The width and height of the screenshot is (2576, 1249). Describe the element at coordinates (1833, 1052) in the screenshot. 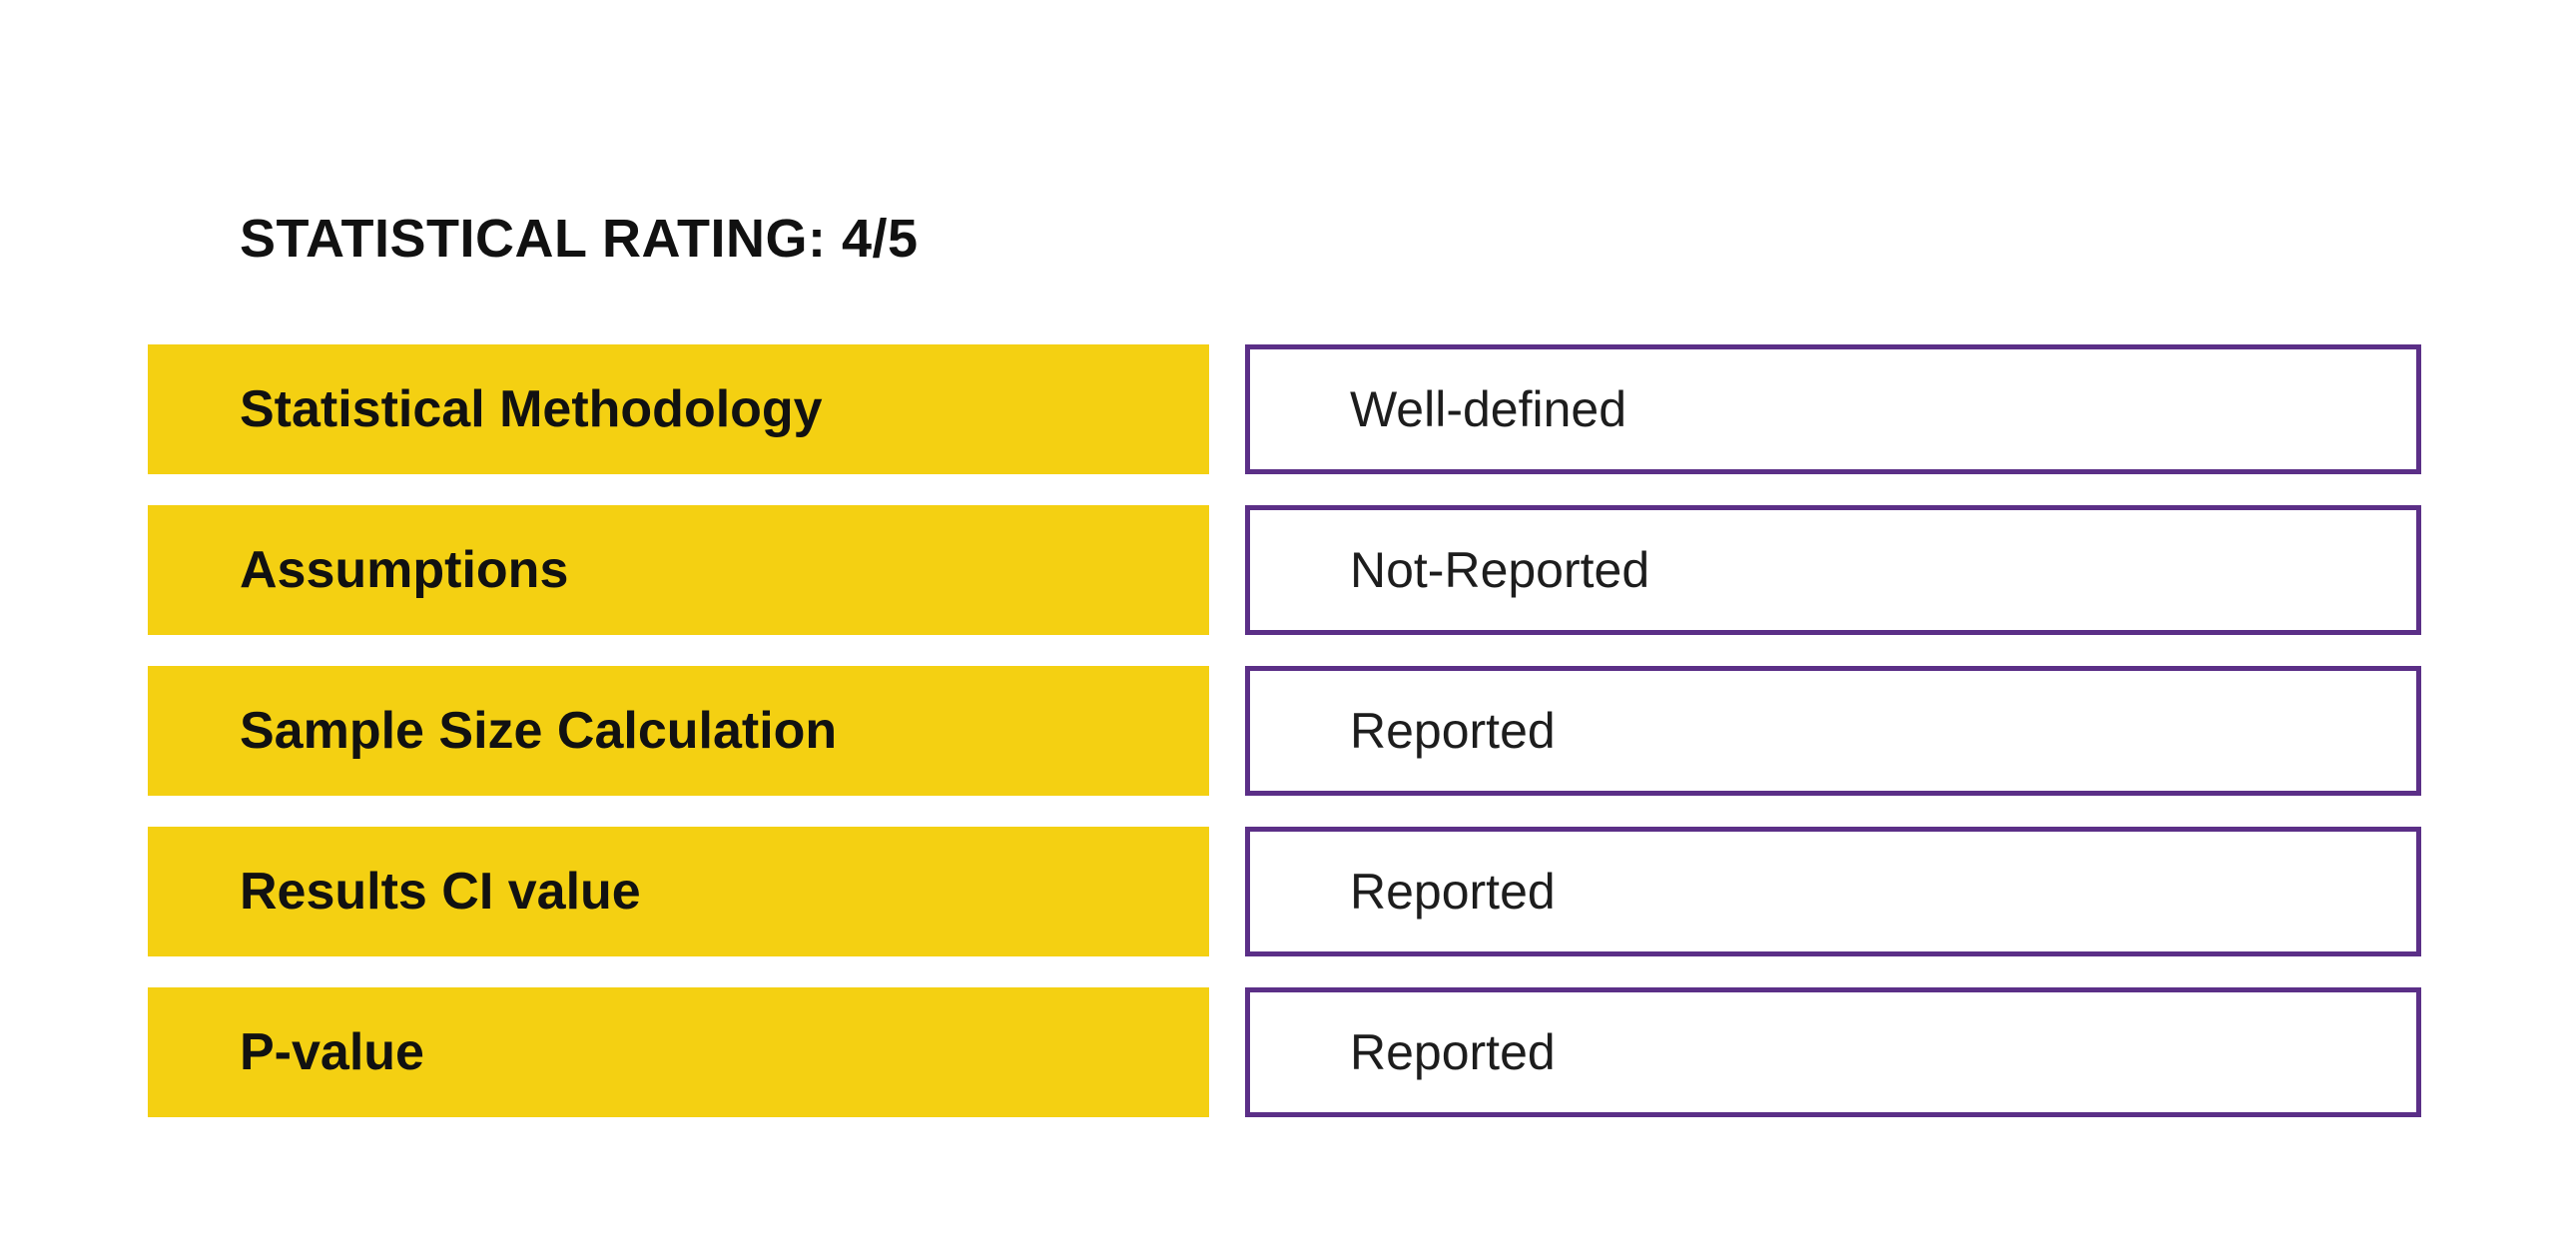

I see `row-value-p-value: Reported` at that location.